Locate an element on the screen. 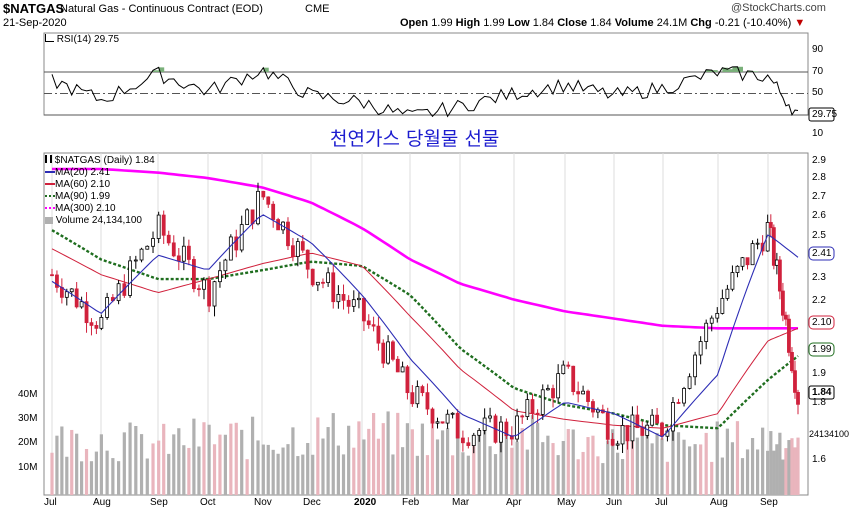  x-label-may: May is located at coordinates (566, 502).